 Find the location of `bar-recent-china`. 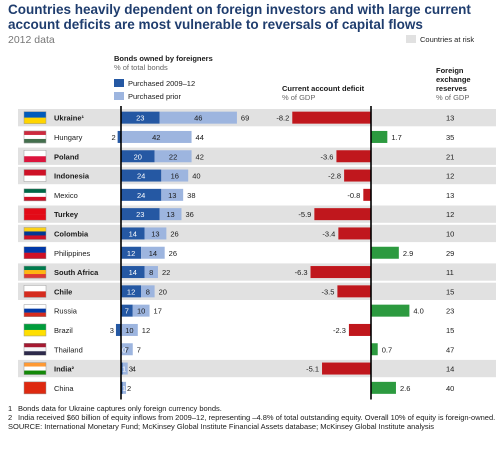

bar-recent-china is located at coordinates (122, 387).